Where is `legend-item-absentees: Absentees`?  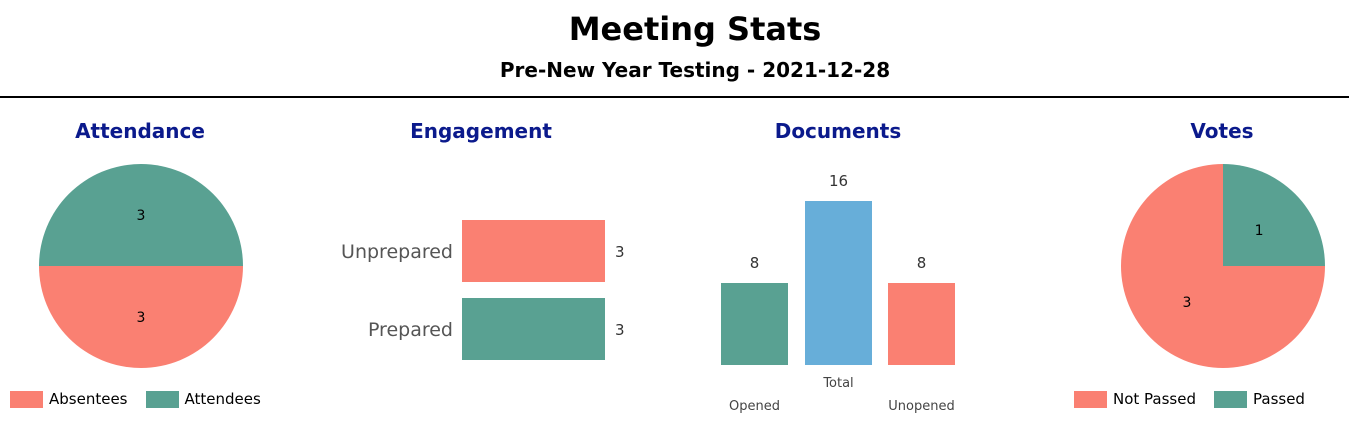 legend-item-absentees: Absentees is located at coordinates (69, 399).